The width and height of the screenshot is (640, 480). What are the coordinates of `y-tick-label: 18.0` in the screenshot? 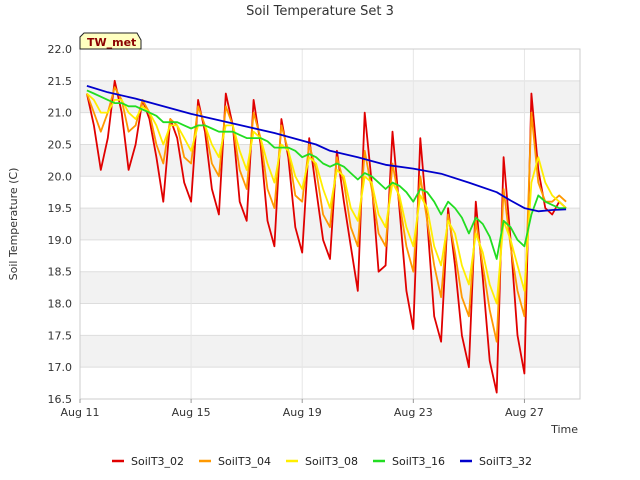 It's located at (60, 304).